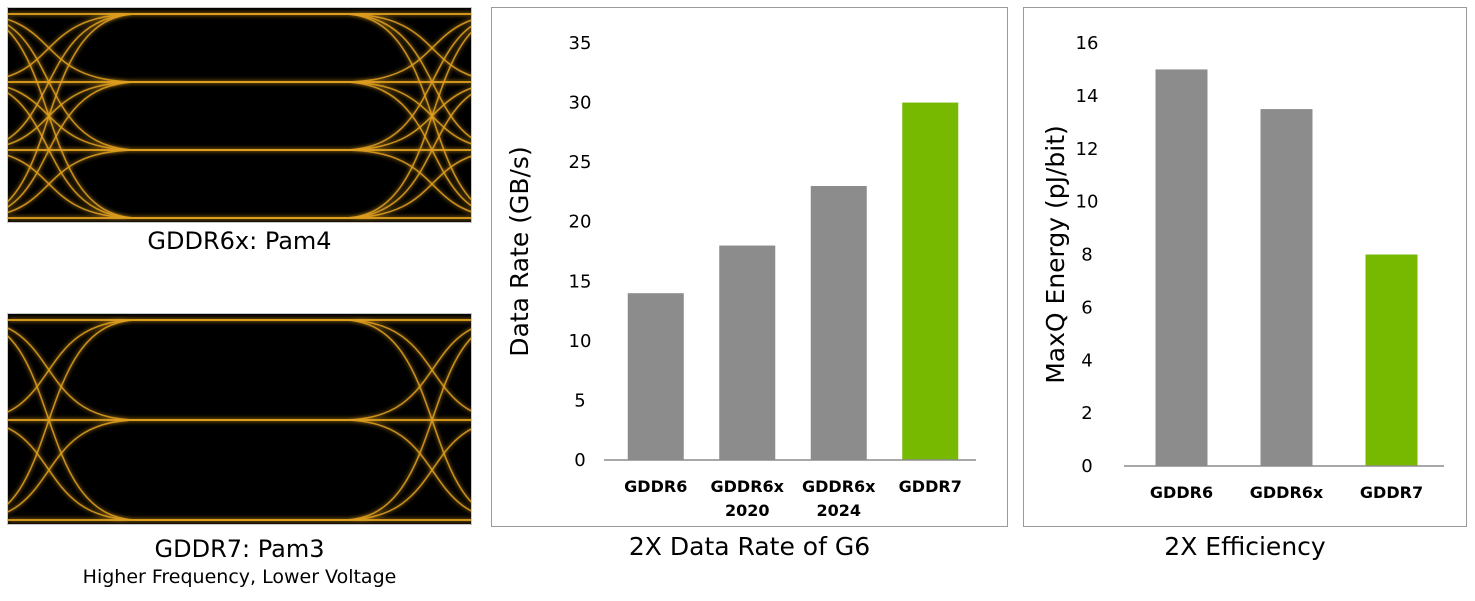 The image size is (1475, 601). Describe the element at coordinates (1181, 492) in the screenshot. I see `efficiency-x-tick-label-0: GDDR6` at that location.